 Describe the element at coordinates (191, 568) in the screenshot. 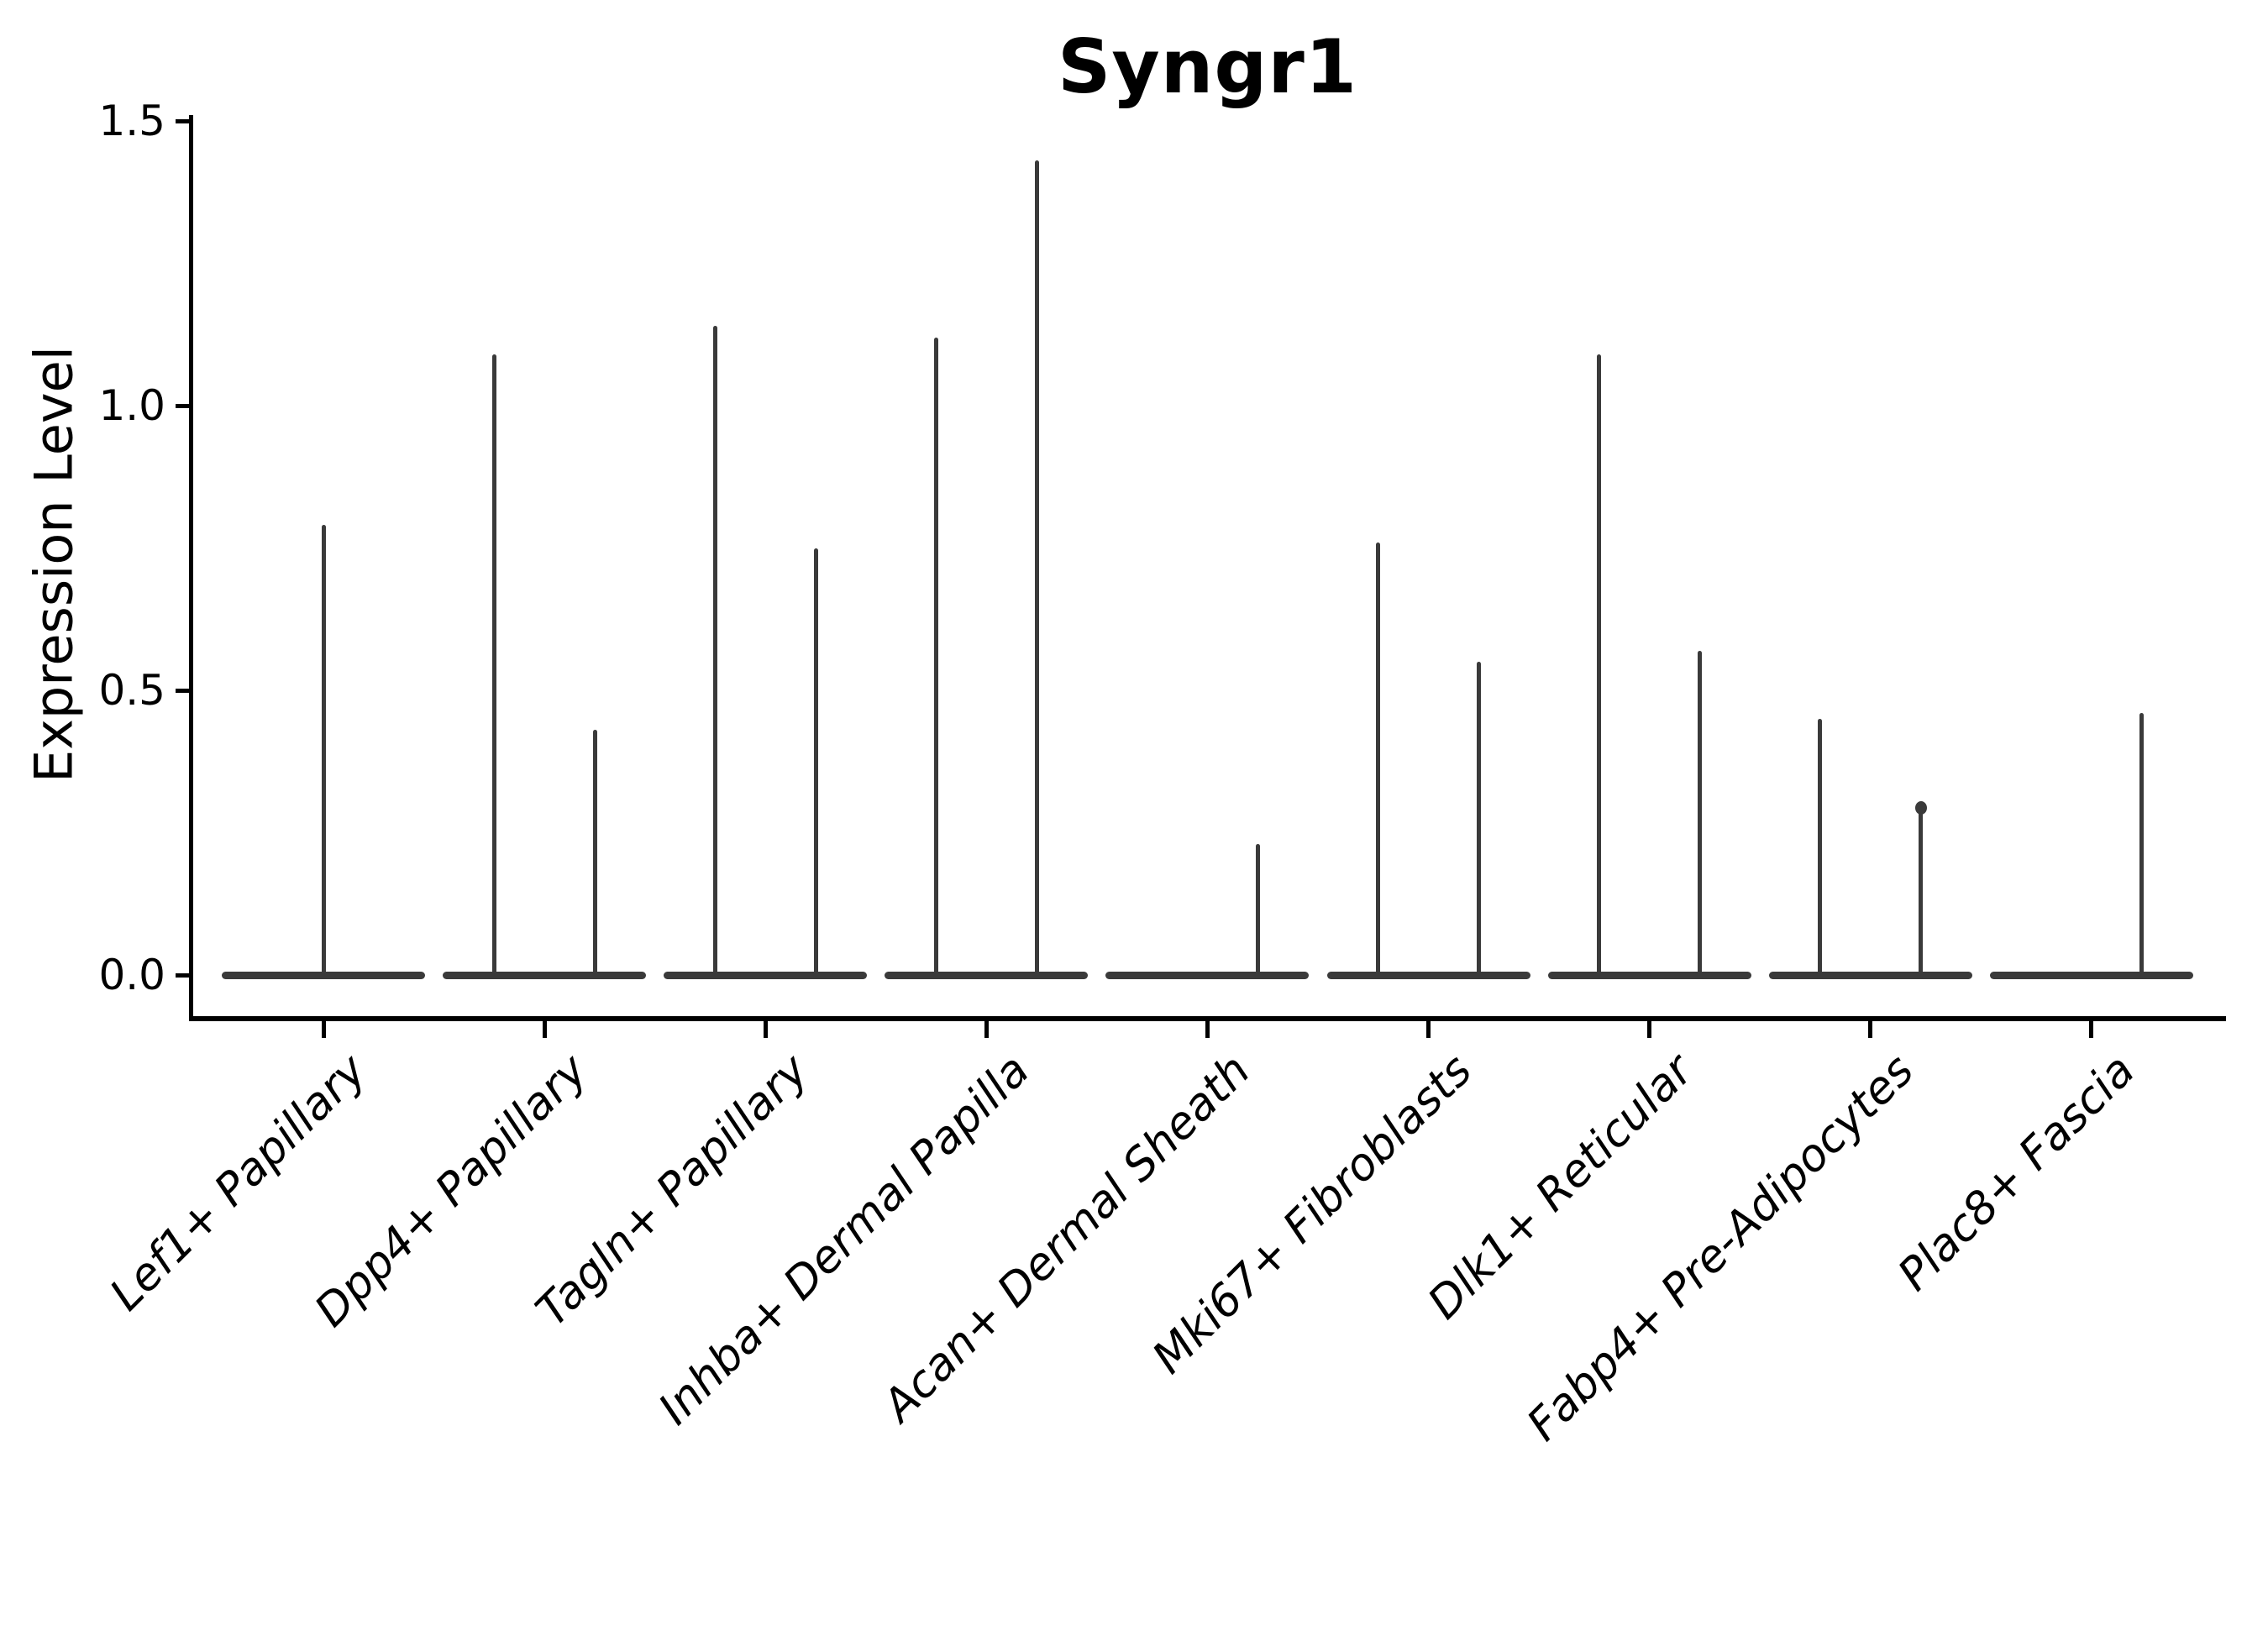

I see `y-axis-spine` at that location.